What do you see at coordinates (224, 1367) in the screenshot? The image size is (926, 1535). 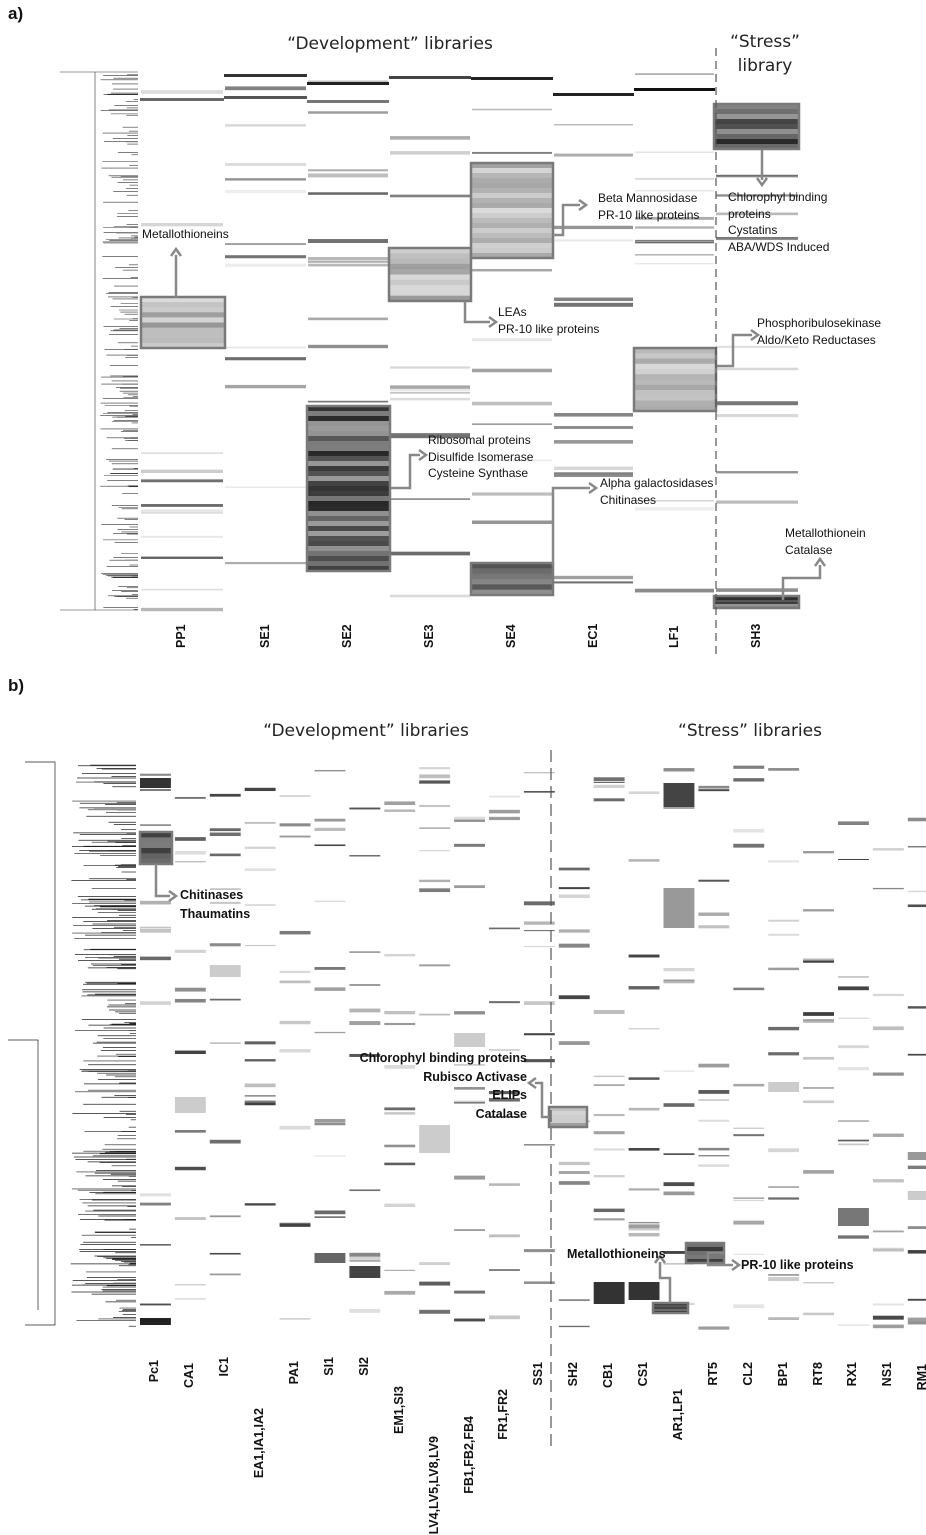 I see `column-label-IC1: IC1` at bounding box center [224, 1367].